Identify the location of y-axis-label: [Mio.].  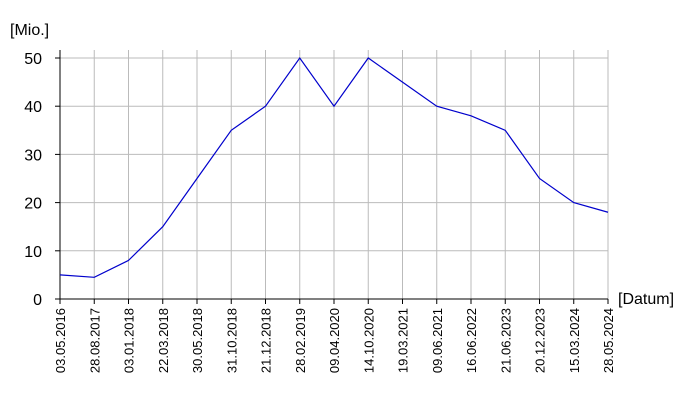
(29, 30).